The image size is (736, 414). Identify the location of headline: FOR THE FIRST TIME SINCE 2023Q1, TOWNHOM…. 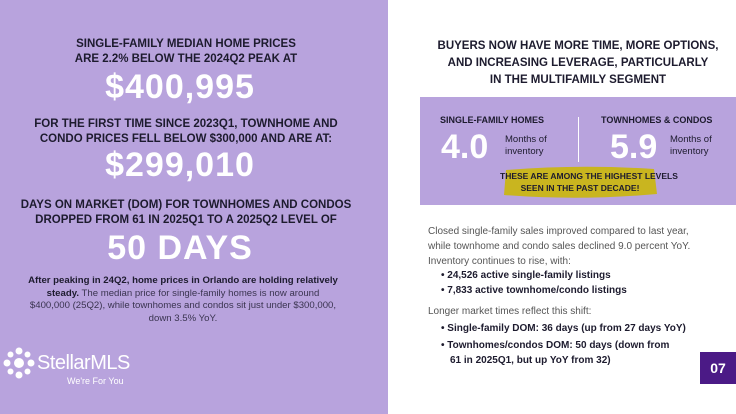
(188, 132).